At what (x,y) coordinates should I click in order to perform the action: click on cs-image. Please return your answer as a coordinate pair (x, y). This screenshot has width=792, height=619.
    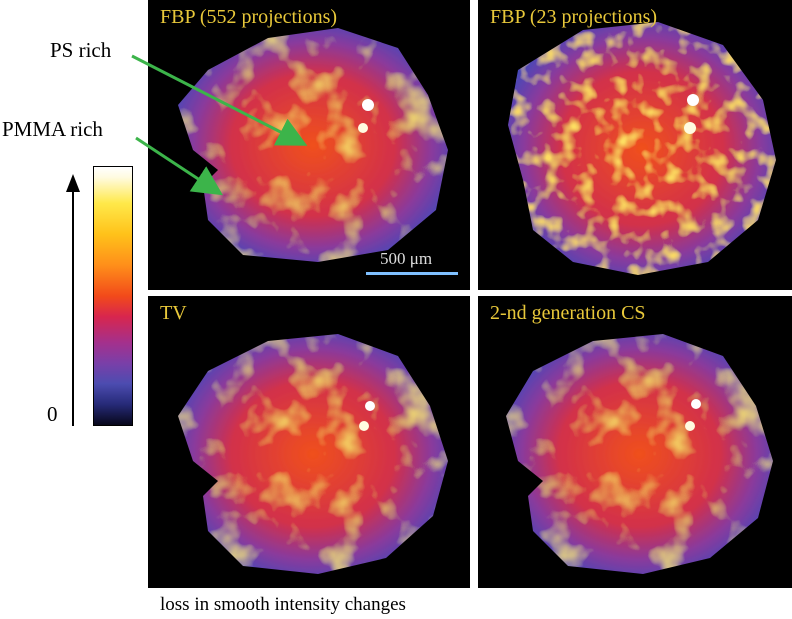
    Looking at the image, I should click on (639, 454).